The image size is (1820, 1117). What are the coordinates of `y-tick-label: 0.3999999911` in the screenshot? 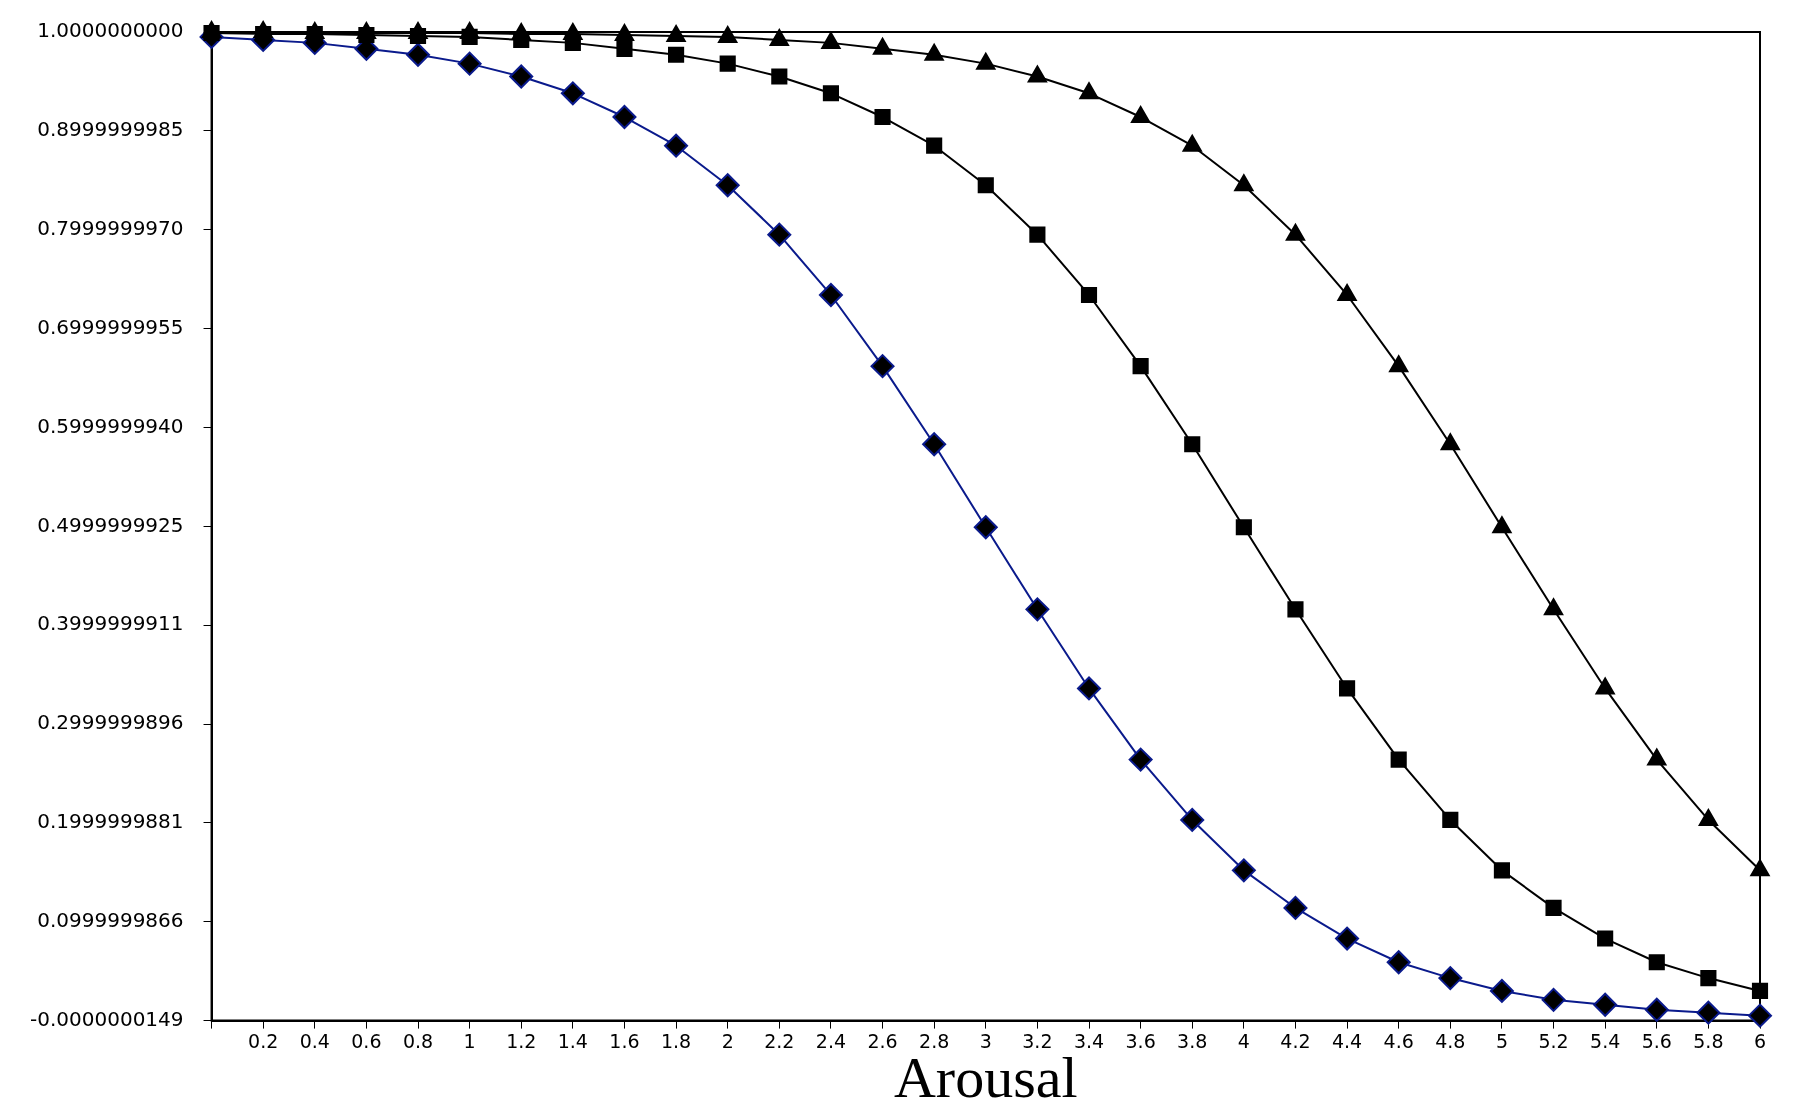 It's located at (110, 623).